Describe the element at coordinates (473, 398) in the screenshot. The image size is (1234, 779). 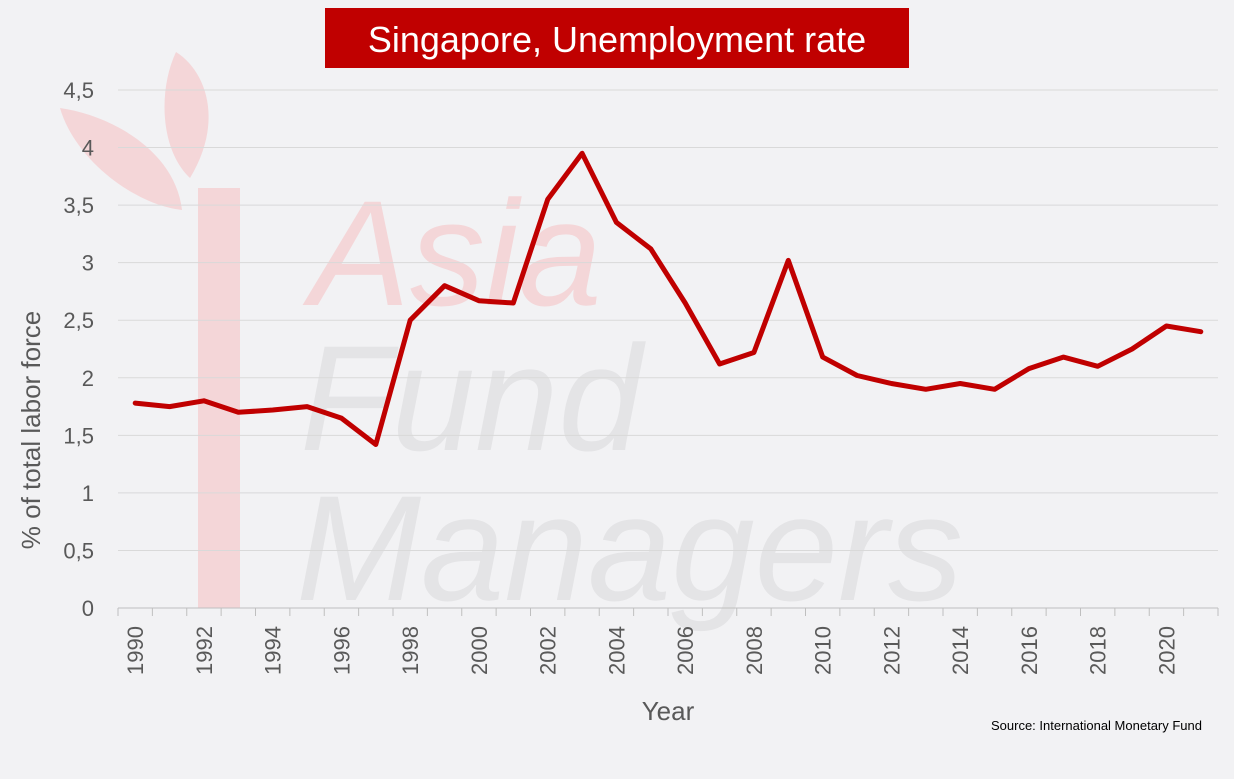
I see `watermark-word-2: Fund` at that location.